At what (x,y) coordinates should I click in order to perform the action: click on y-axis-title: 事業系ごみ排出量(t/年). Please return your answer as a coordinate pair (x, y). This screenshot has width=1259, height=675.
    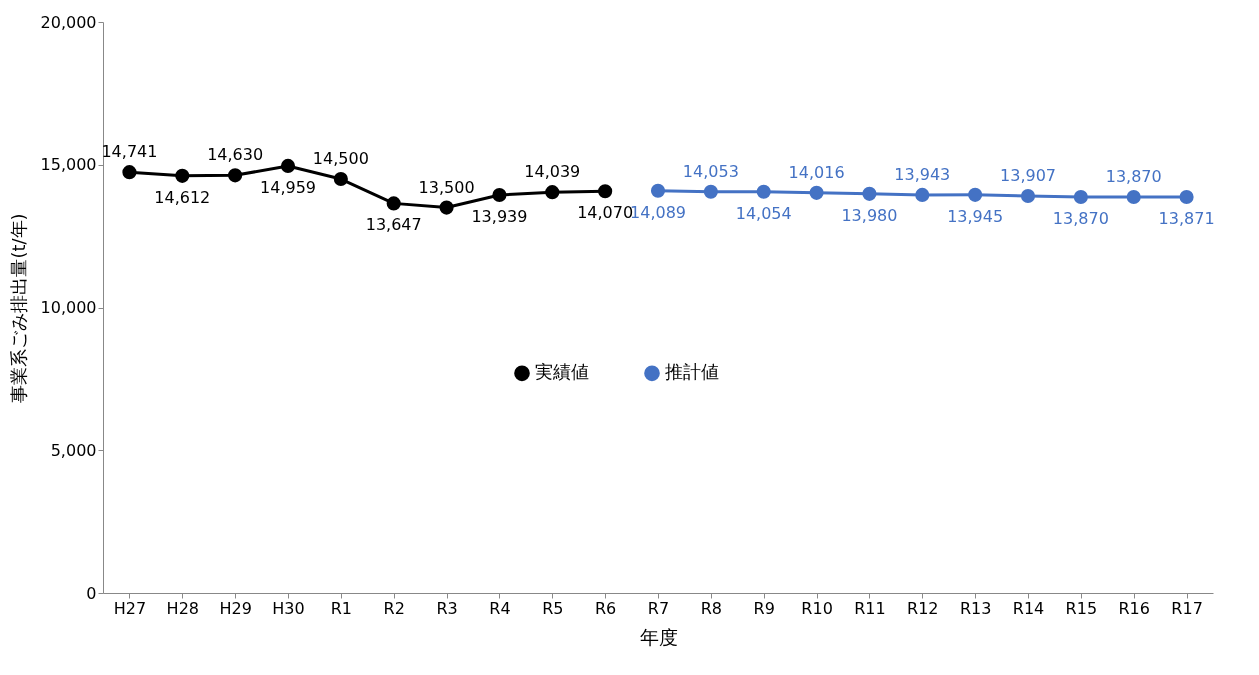
    Looking at the image, I should click on (18, 308).